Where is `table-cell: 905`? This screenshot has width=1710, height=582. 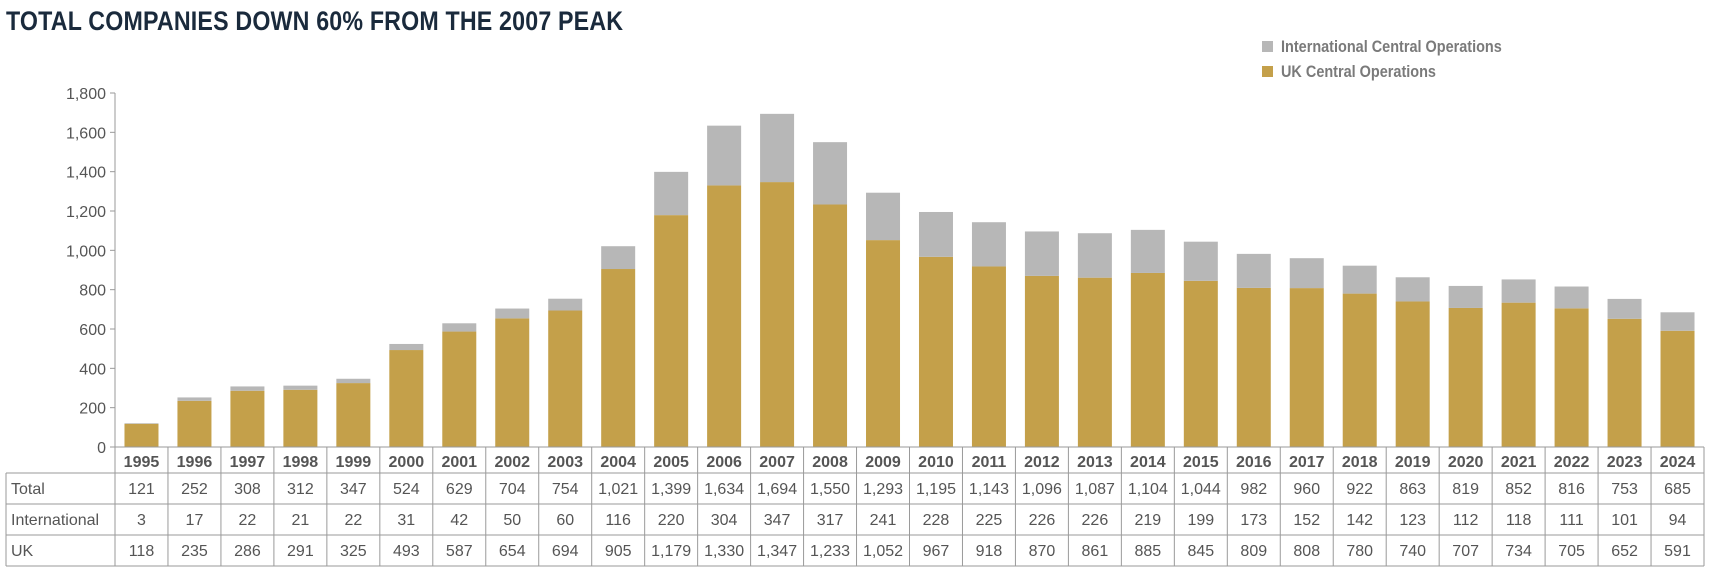 table-cell: 905 is located at coordinates (618, 551).